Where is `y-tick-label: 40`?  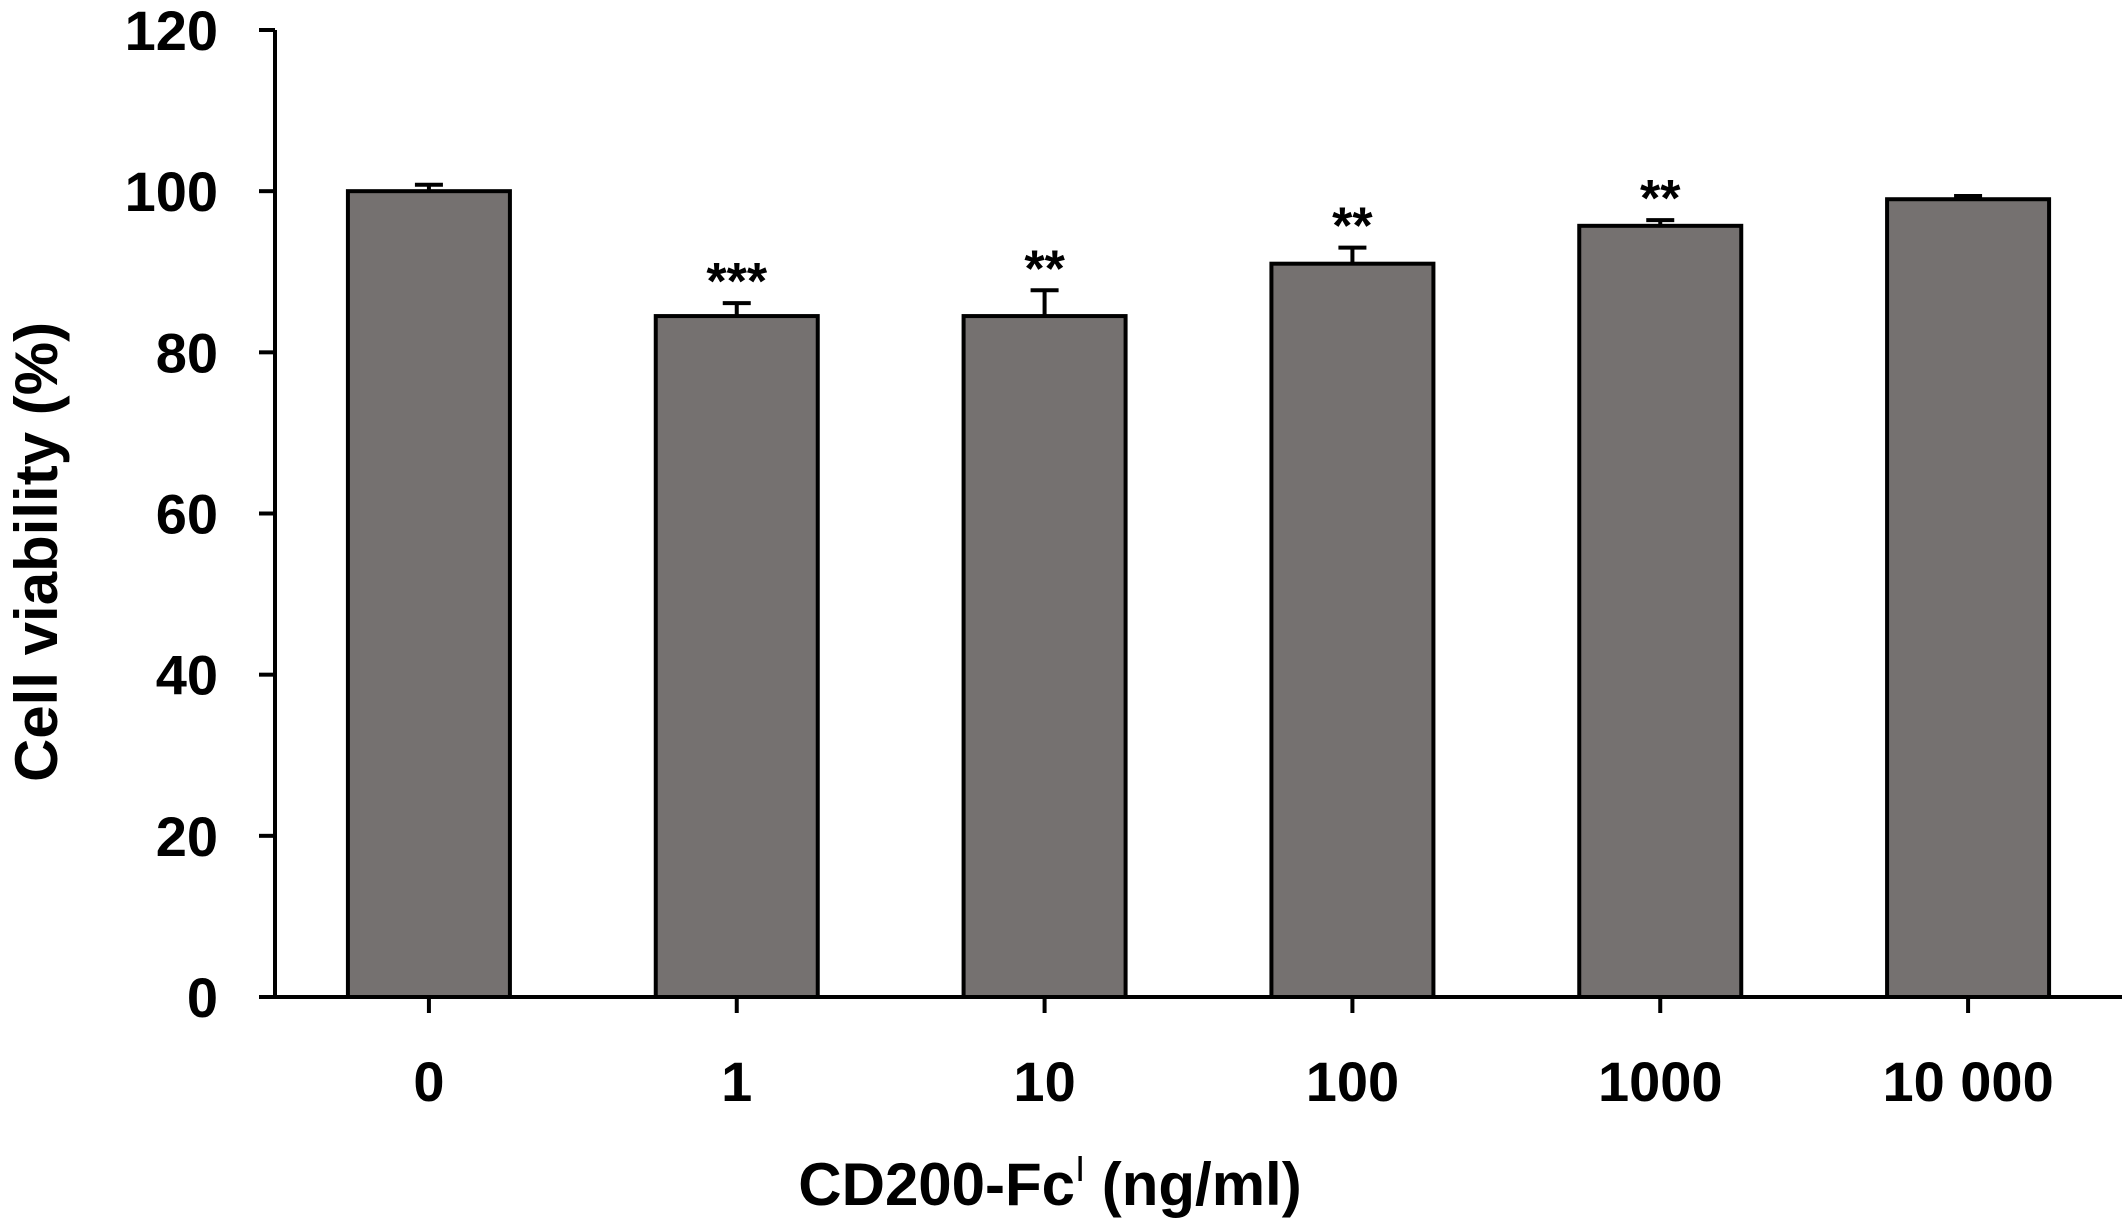
y-tick-label: 40 is located at coordinates (187, 675).